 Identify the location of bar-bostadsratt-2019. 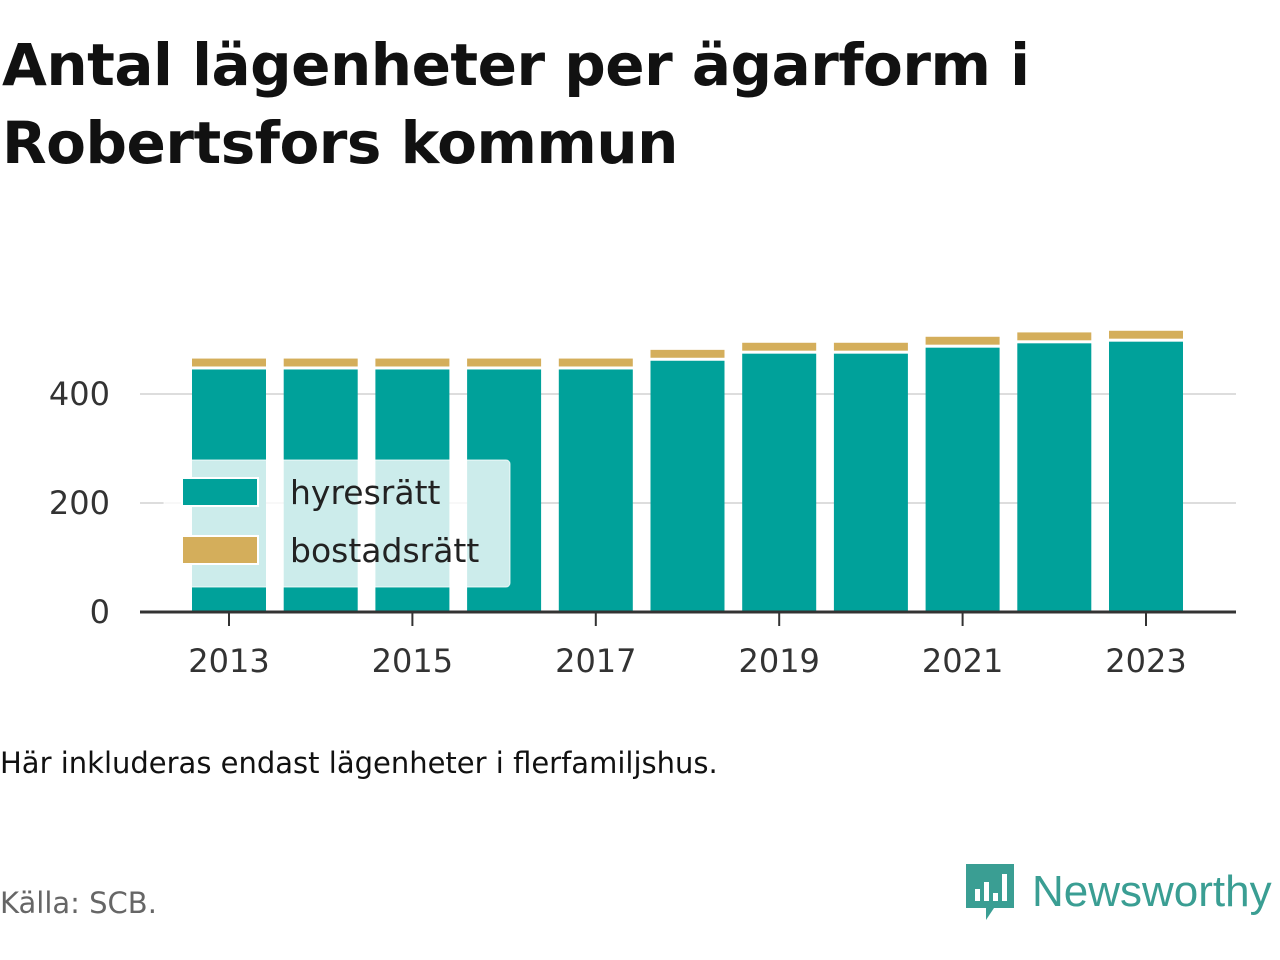
(779, 346).